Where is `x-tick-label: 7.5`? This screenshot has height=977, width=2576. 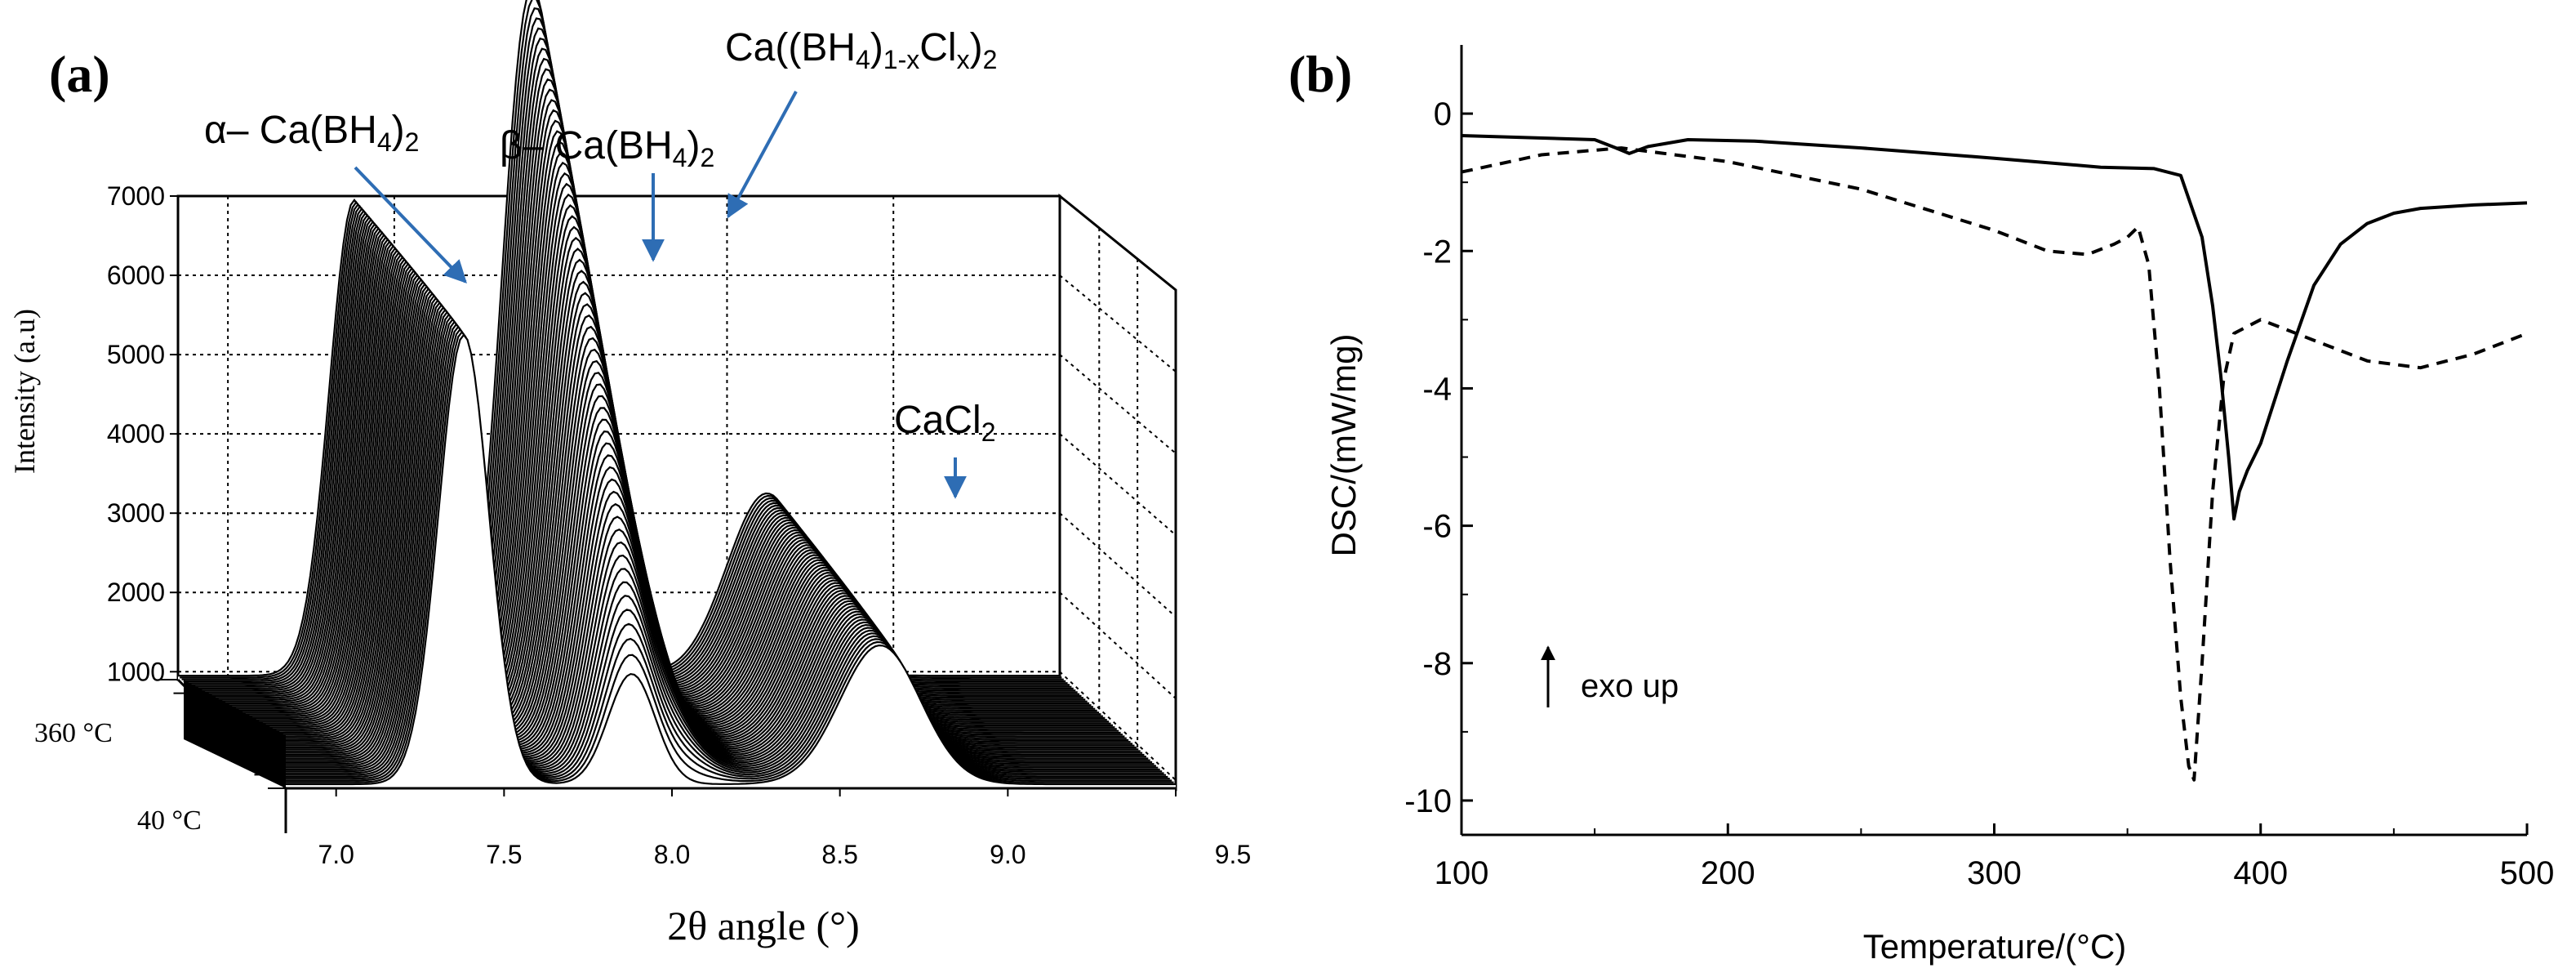
x-tick-label: 7.5 is located at coordinates (504, 854).